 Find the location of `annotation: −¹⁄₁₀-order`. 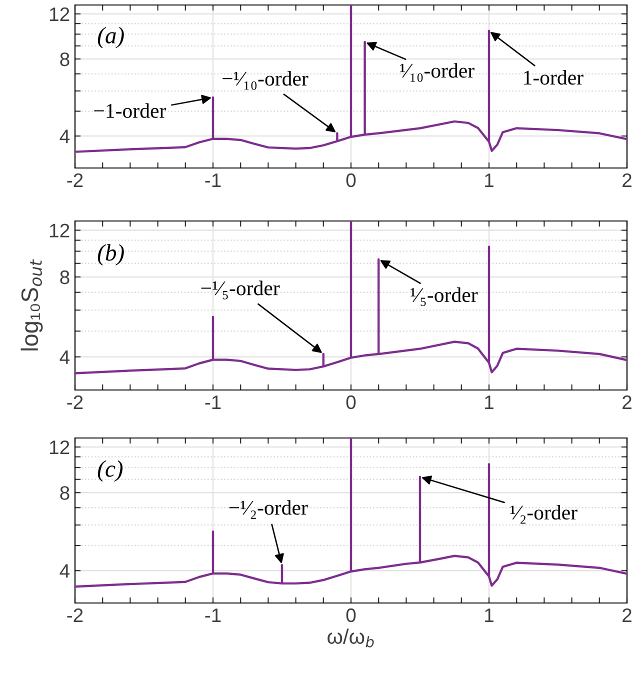

annotation: −¹⁄₁₀-order is located at coordinates (265, 80).